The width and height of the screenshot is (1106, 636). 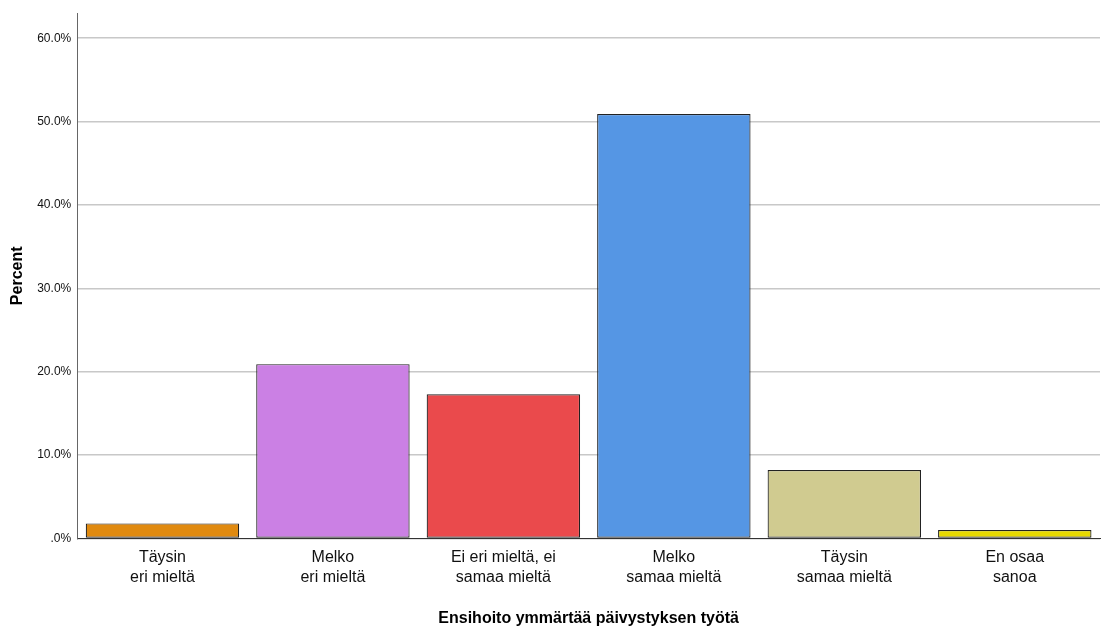 What do you see at coordinates (54, 120) in the screenshot?
I see `y-tick-label: 50.0%` at bounding box center [54, 120].